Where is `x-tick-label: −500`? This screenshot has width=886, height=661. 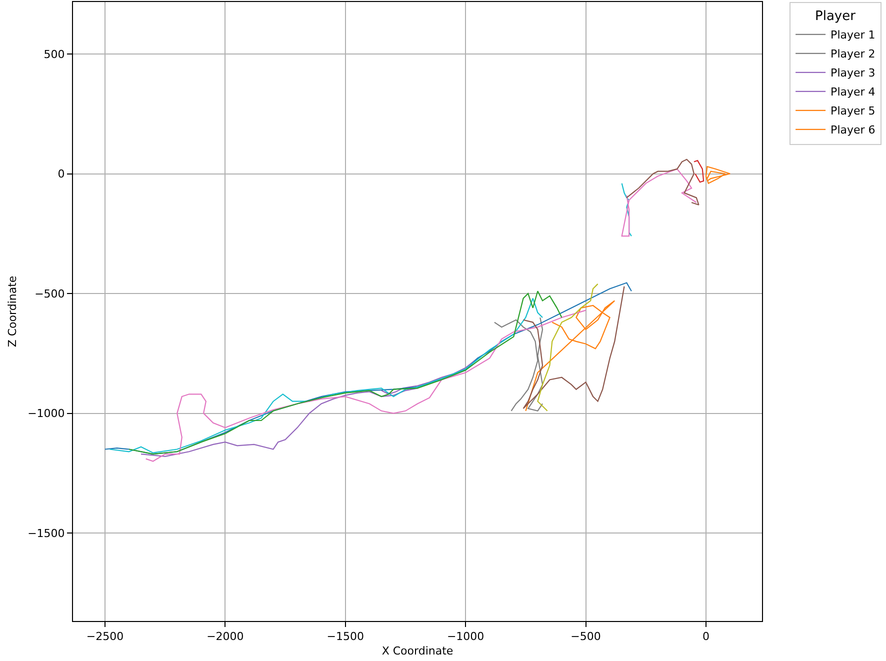
x-tick-label: −500 is located at coordinates (585, 637).